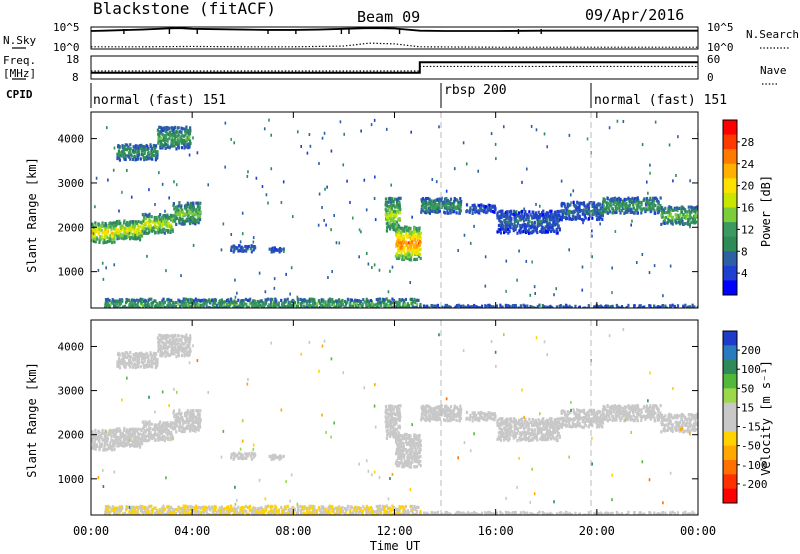 The height and width of the screenshot is (554, 800). Describe the element at coordinates (772, 34) in the screenshot. I see `noise-right-label: N.Search` at that location.